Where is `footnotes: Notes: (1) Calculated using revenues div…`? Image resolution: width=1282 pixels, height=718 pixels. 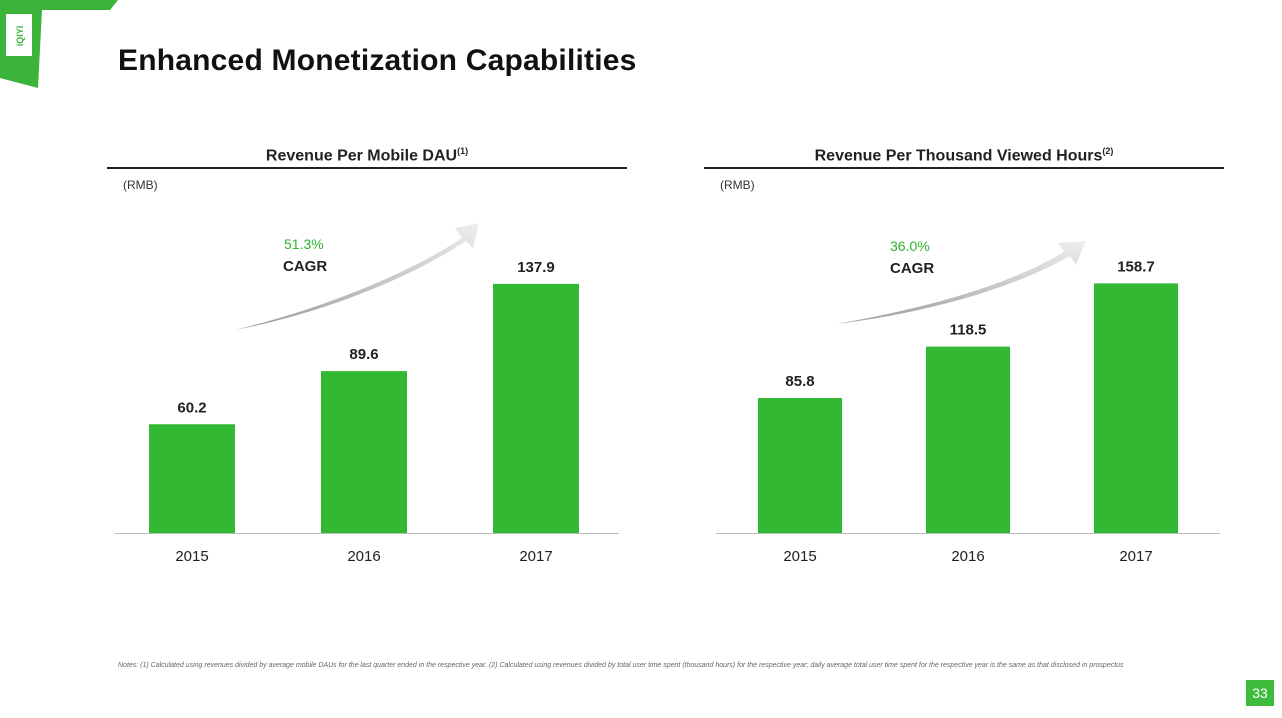 footnotes: Notes: (1) Calculated using revenues div… is located at coordinates (621, 665).